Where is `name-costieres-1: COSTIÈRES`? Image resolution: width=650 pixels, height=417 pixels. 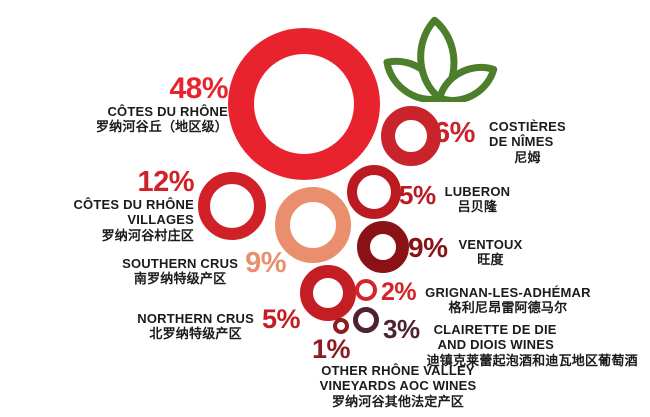 name-costieres-1: COSTIÈRES is located at coordinates (527, 126).